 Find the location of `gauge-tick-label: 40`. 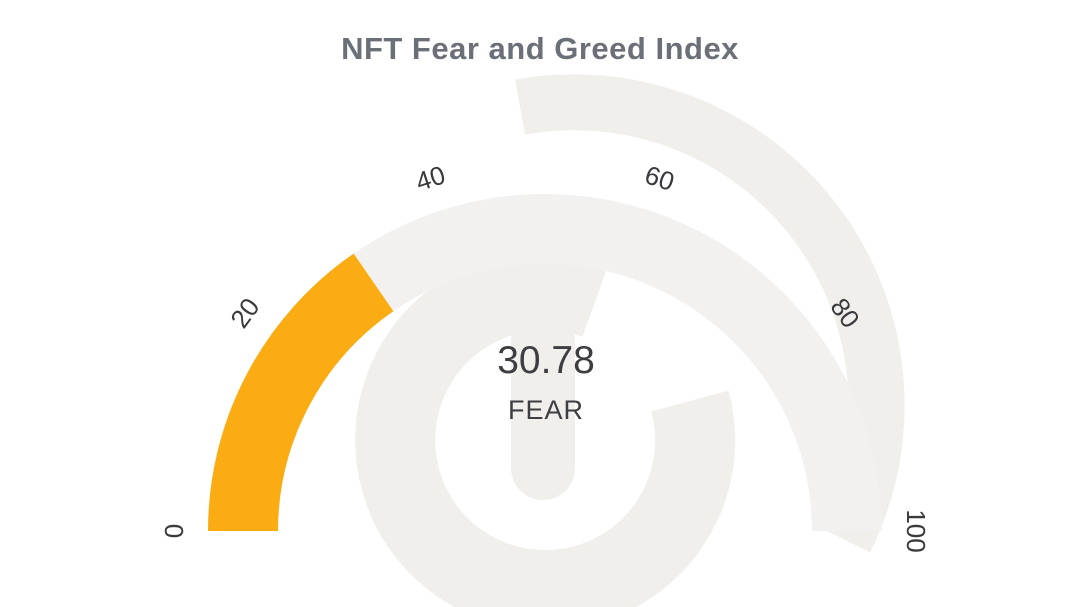

gauge-tick-label: 40 is located at coordinates (430, 177).